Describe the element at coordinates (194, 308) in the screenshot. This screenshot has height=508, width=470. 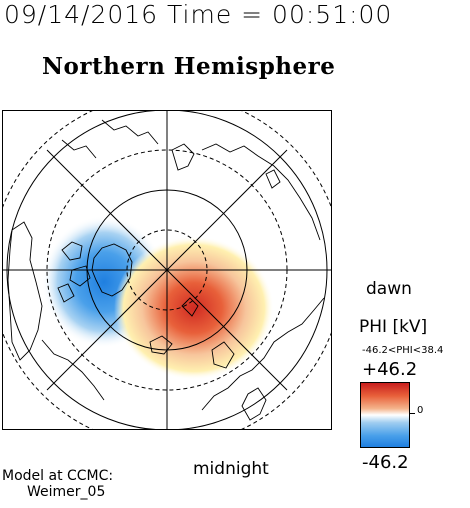
I see `positive-potential-cell` at that location.